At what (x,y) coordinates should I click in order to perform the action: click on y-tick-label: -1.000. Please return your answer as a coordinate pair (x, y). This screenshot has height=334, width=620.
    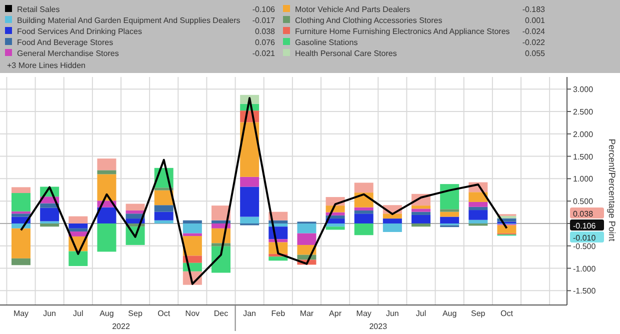
    Looking at the image, I should click on (584, 269).